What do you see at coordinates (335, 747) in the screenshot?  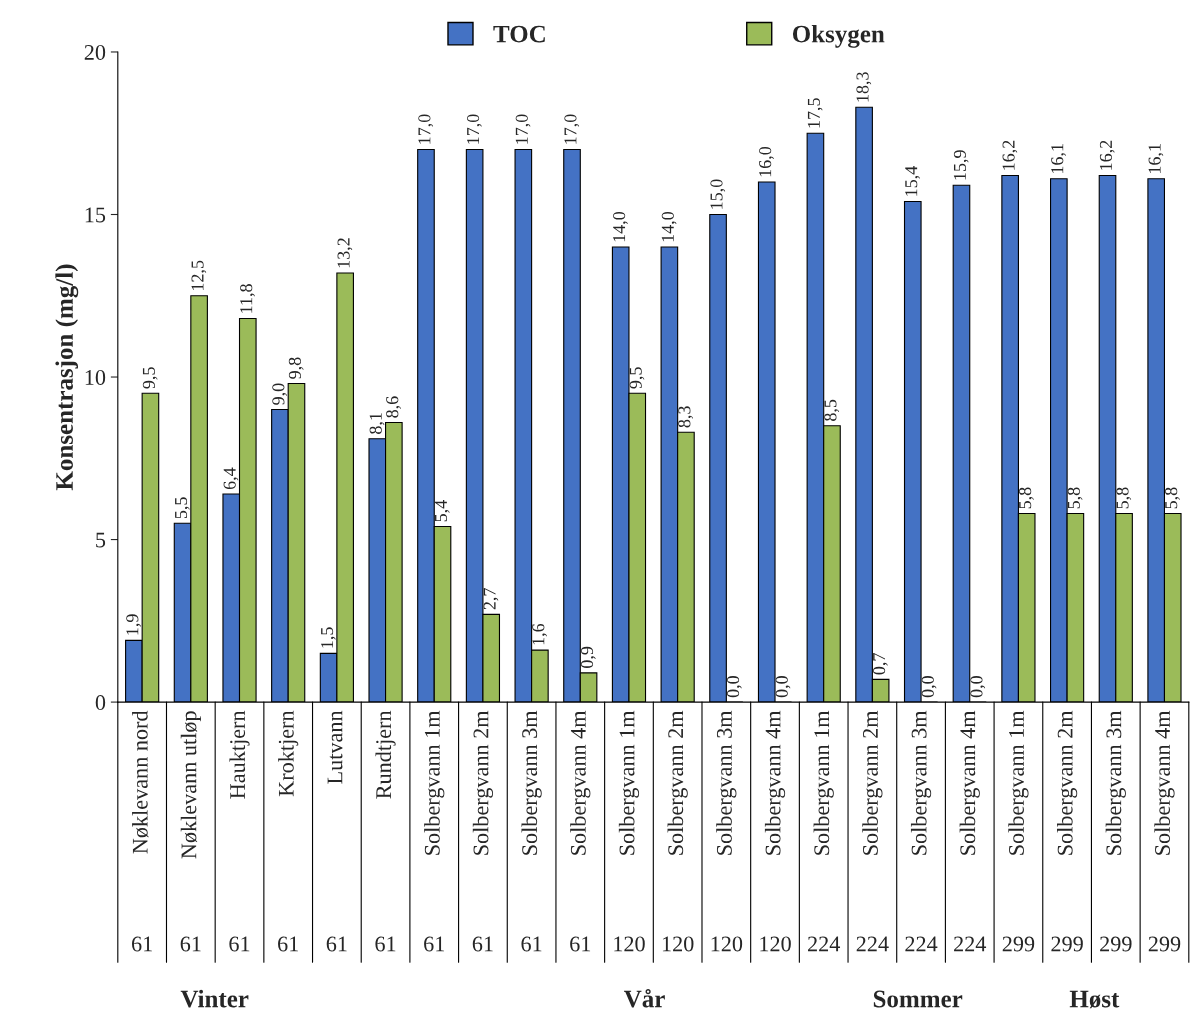 I see `x-tick-label: Lutvann` at bounding box center [335, 747].